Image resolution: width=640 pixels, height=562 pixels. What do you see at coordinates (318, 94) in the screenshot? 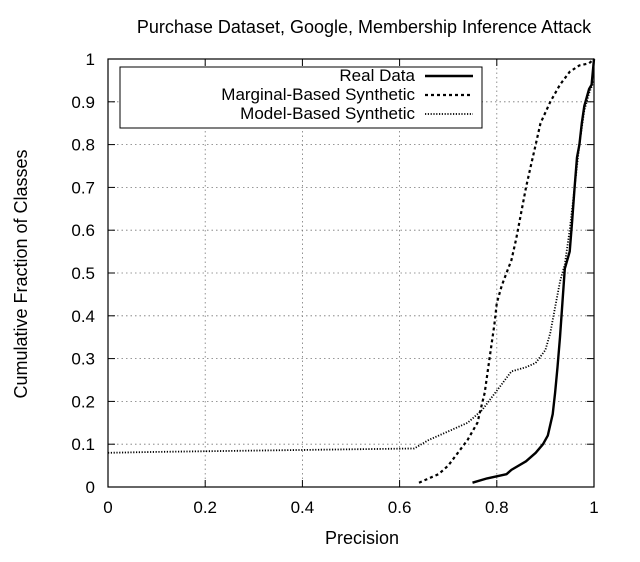
I see `legend-label: Marginal-Based Synthetic` at bounding box center [318, 94].